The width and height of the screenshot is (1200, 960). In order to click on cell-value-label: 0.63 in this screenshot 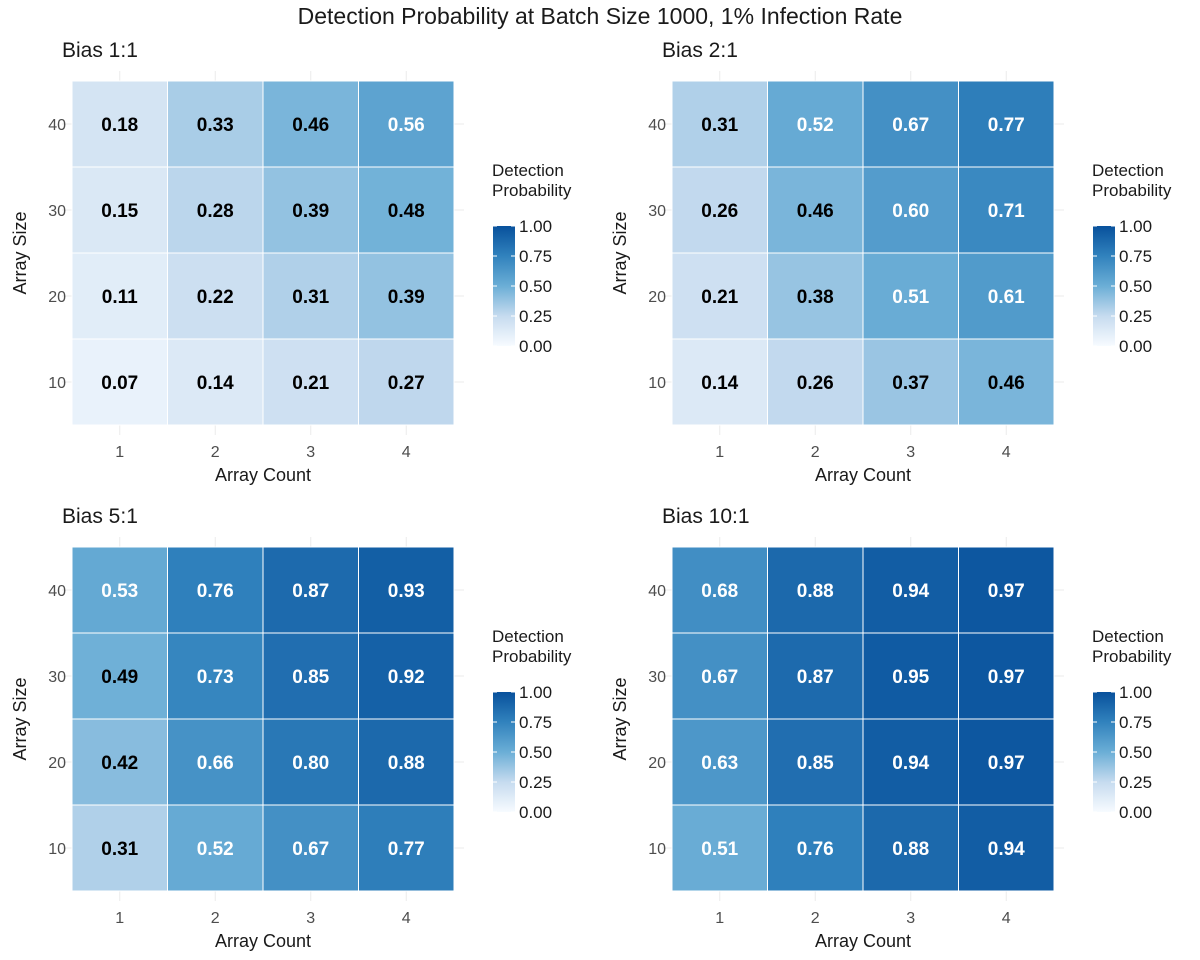, I will do `click(719, 763)`.